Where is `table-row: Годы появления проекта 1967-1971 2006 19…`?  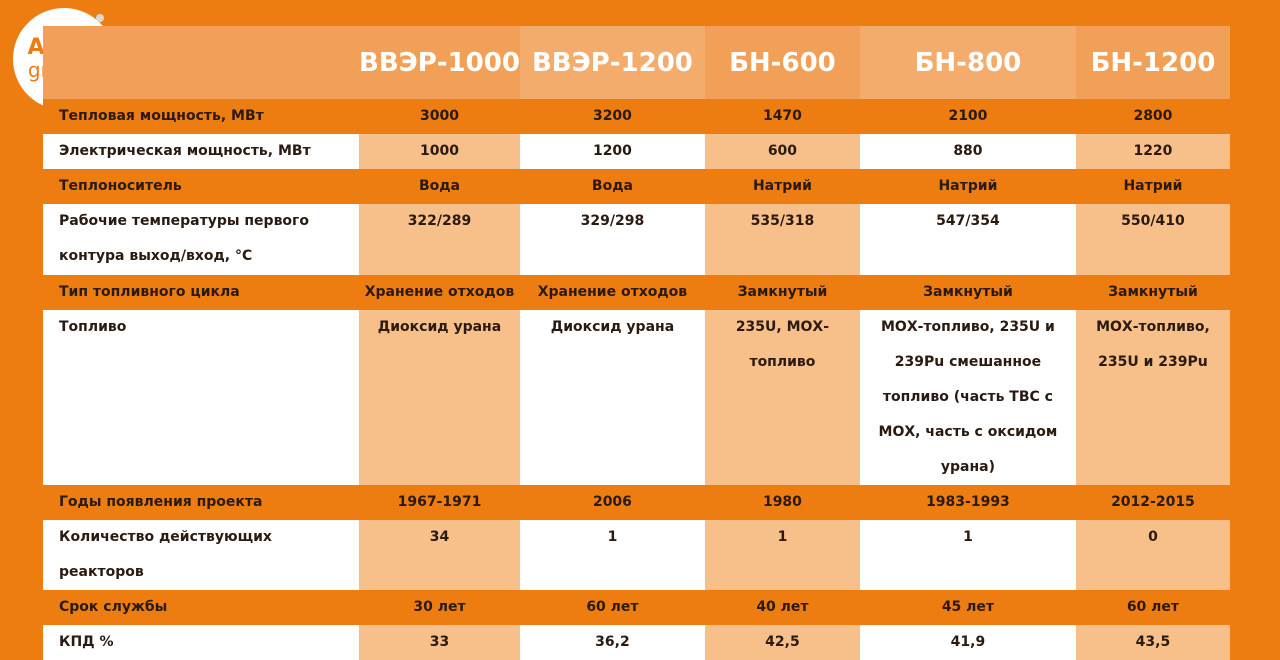 table-row: Годы появления проекта 1967-1971 2006 19… is located at coordinates (636, 502).